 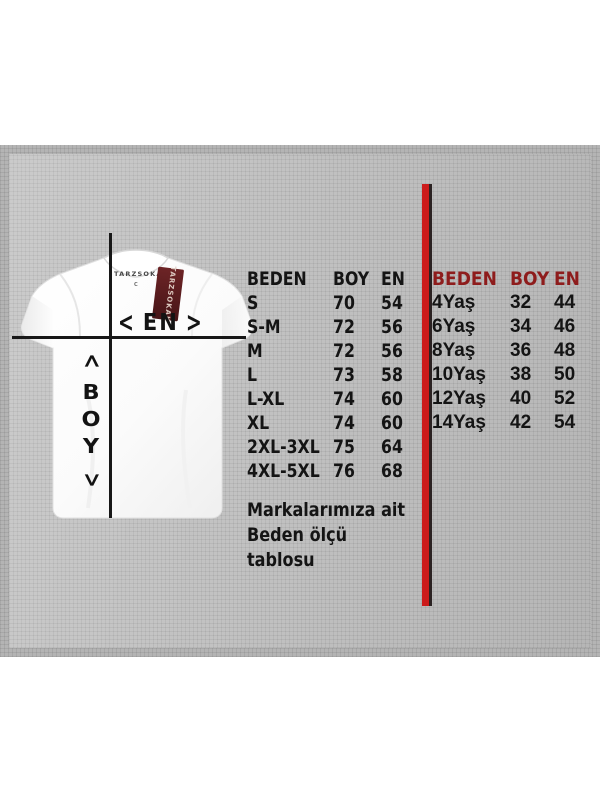 I want to click on chevron-left-icon: <, so click(x=127, y=323).